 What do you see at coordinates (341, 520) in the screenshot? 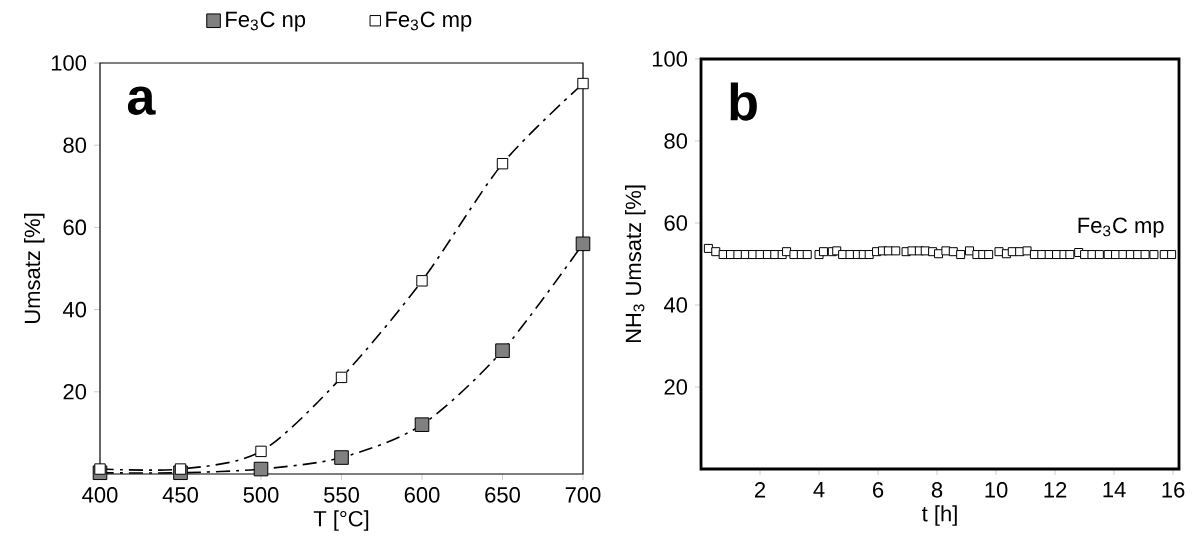
I see `x-axis-title: T [°C]` at bounding box center [341, 520].